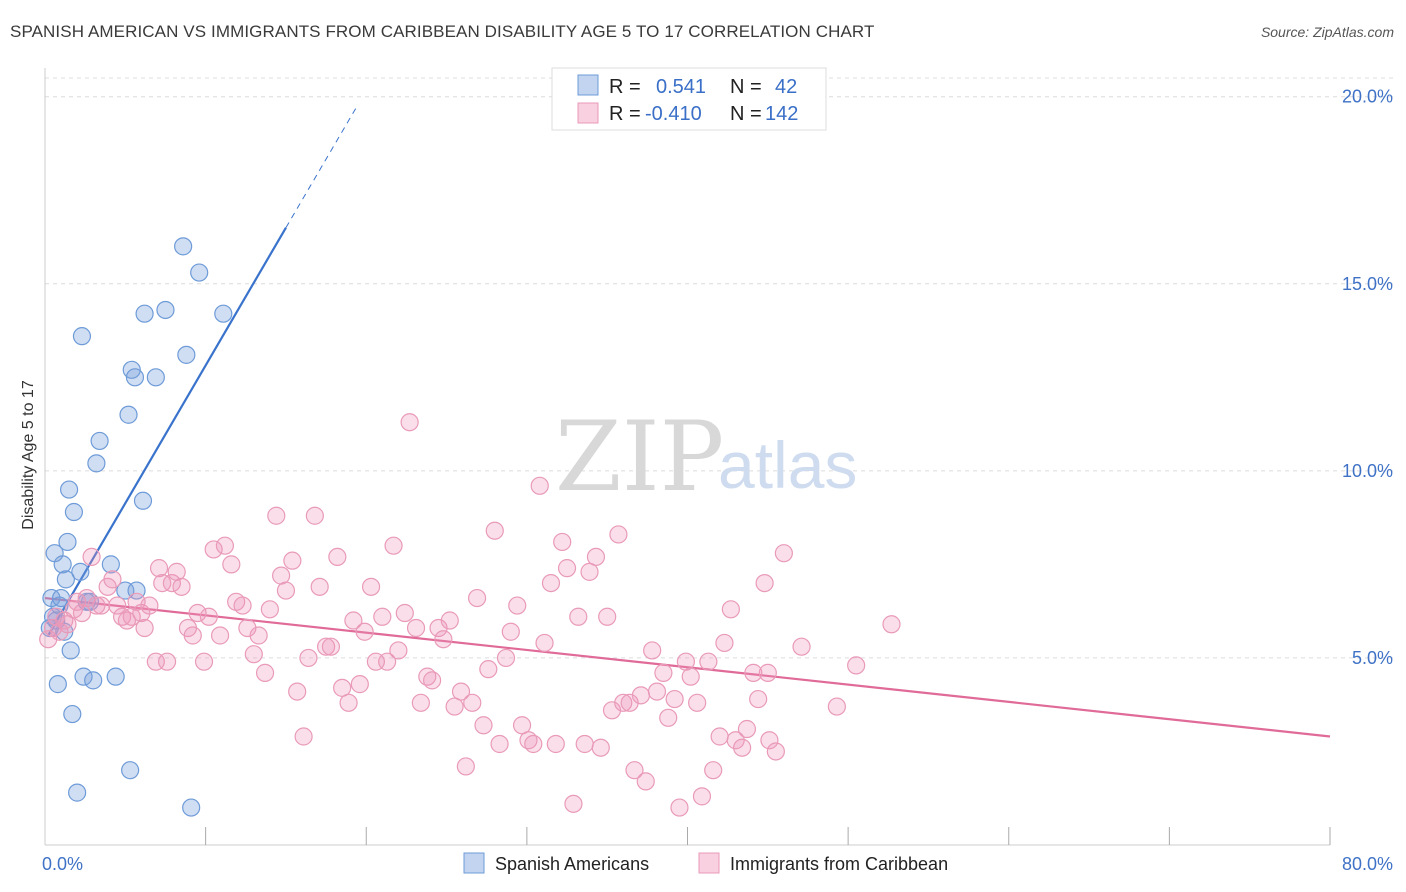 The height and width of the screenshot is (892, 1406). I want to click on y-tick-label-5: 5.0%, so click(1372, 658).